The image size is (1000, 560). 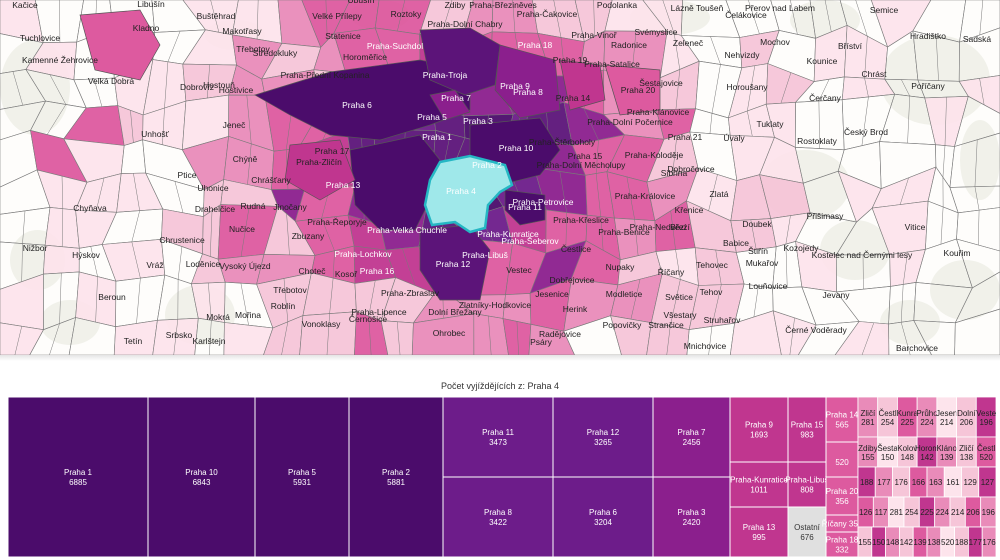 I want to click on treemap-small-tile: 166, so click(x=918, y=482).